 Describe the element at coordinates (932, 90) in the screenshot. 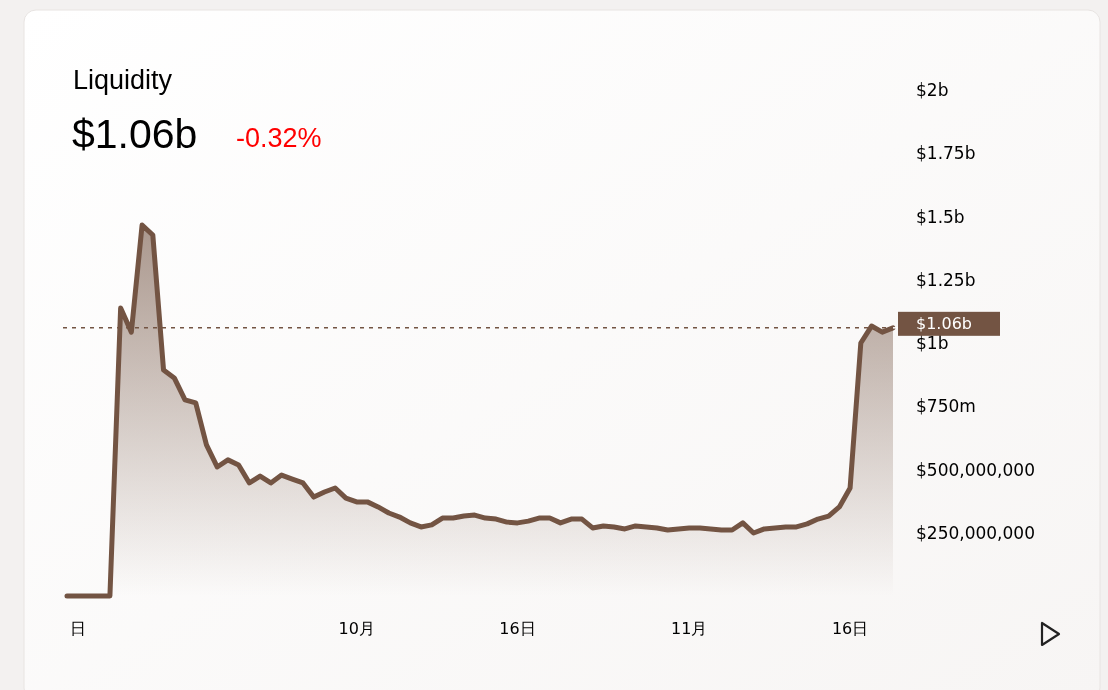

I see `y-tick-label: $2b` at that location.